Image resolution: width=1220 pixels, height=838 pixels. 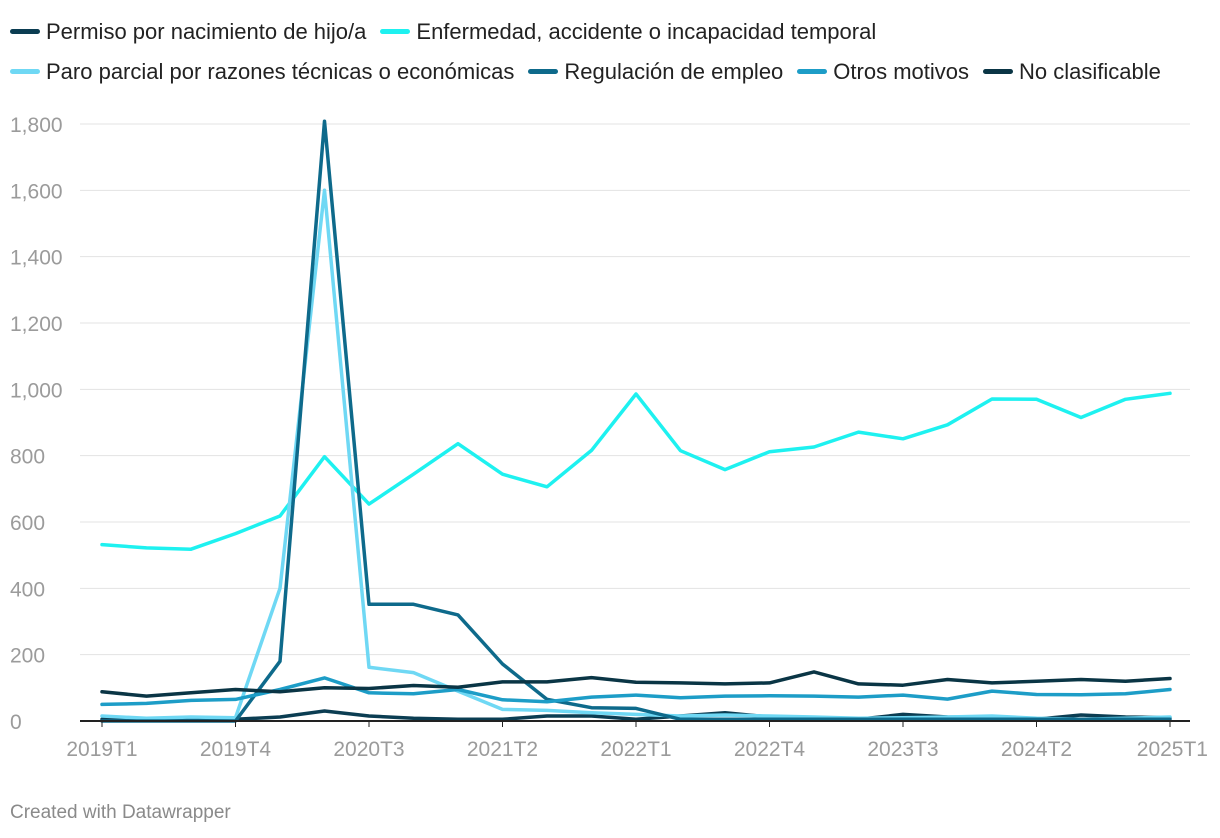 What do you see at coordinates (27, 589) in the screenshot?
I see `y-tick-label: 400` at bounding box center [27, 589].